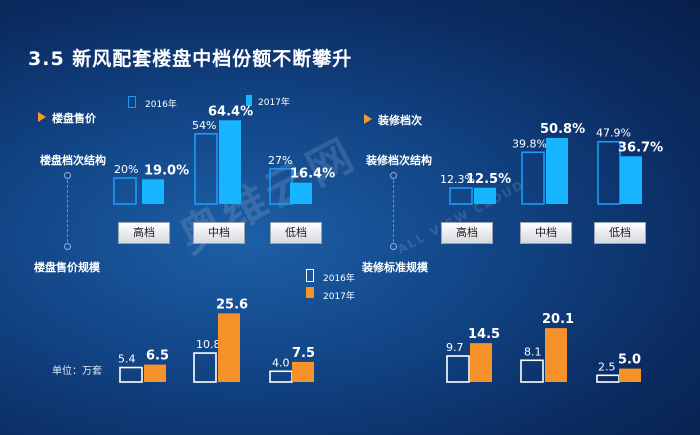  Describe the element at coordinates (457, 179) in the screenshot. I see `data-label-1-高档-2016年: 12.3%` at that location.